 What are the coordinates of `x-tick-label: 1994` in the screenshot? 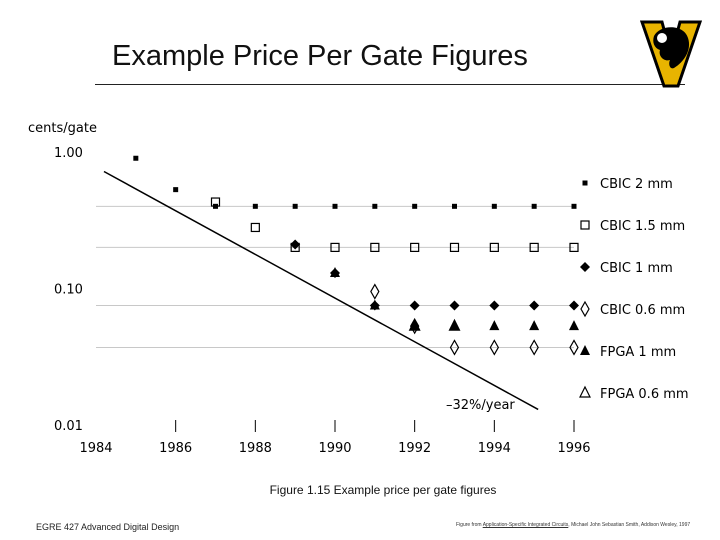 It's located at (494, 448).